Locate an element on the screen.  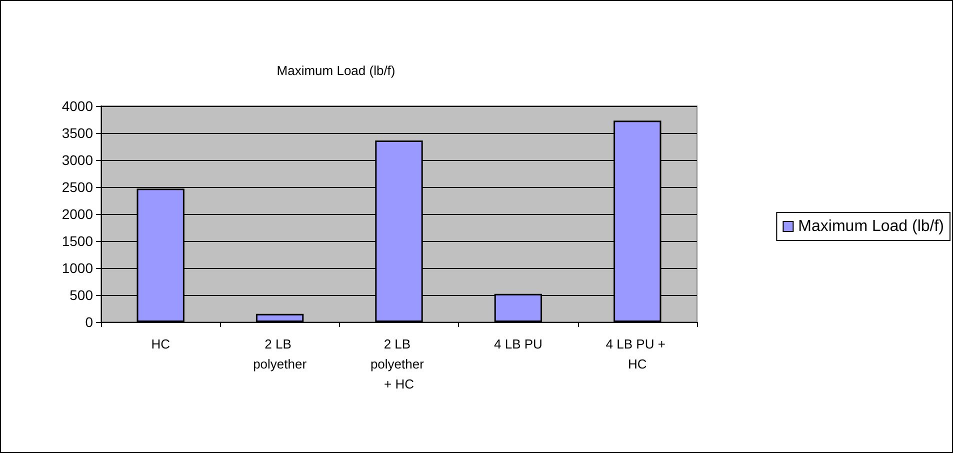
chart-title: Maximum Load (lb/f) is located at coordinates (336, 70).